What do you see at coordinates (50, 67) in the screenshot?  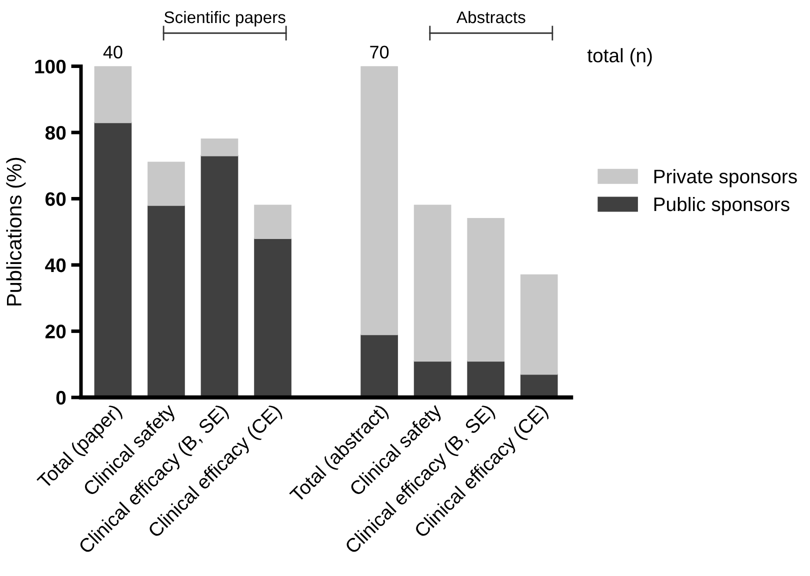 I see `y-tick-label: 100` at bounding box center [50, 67].